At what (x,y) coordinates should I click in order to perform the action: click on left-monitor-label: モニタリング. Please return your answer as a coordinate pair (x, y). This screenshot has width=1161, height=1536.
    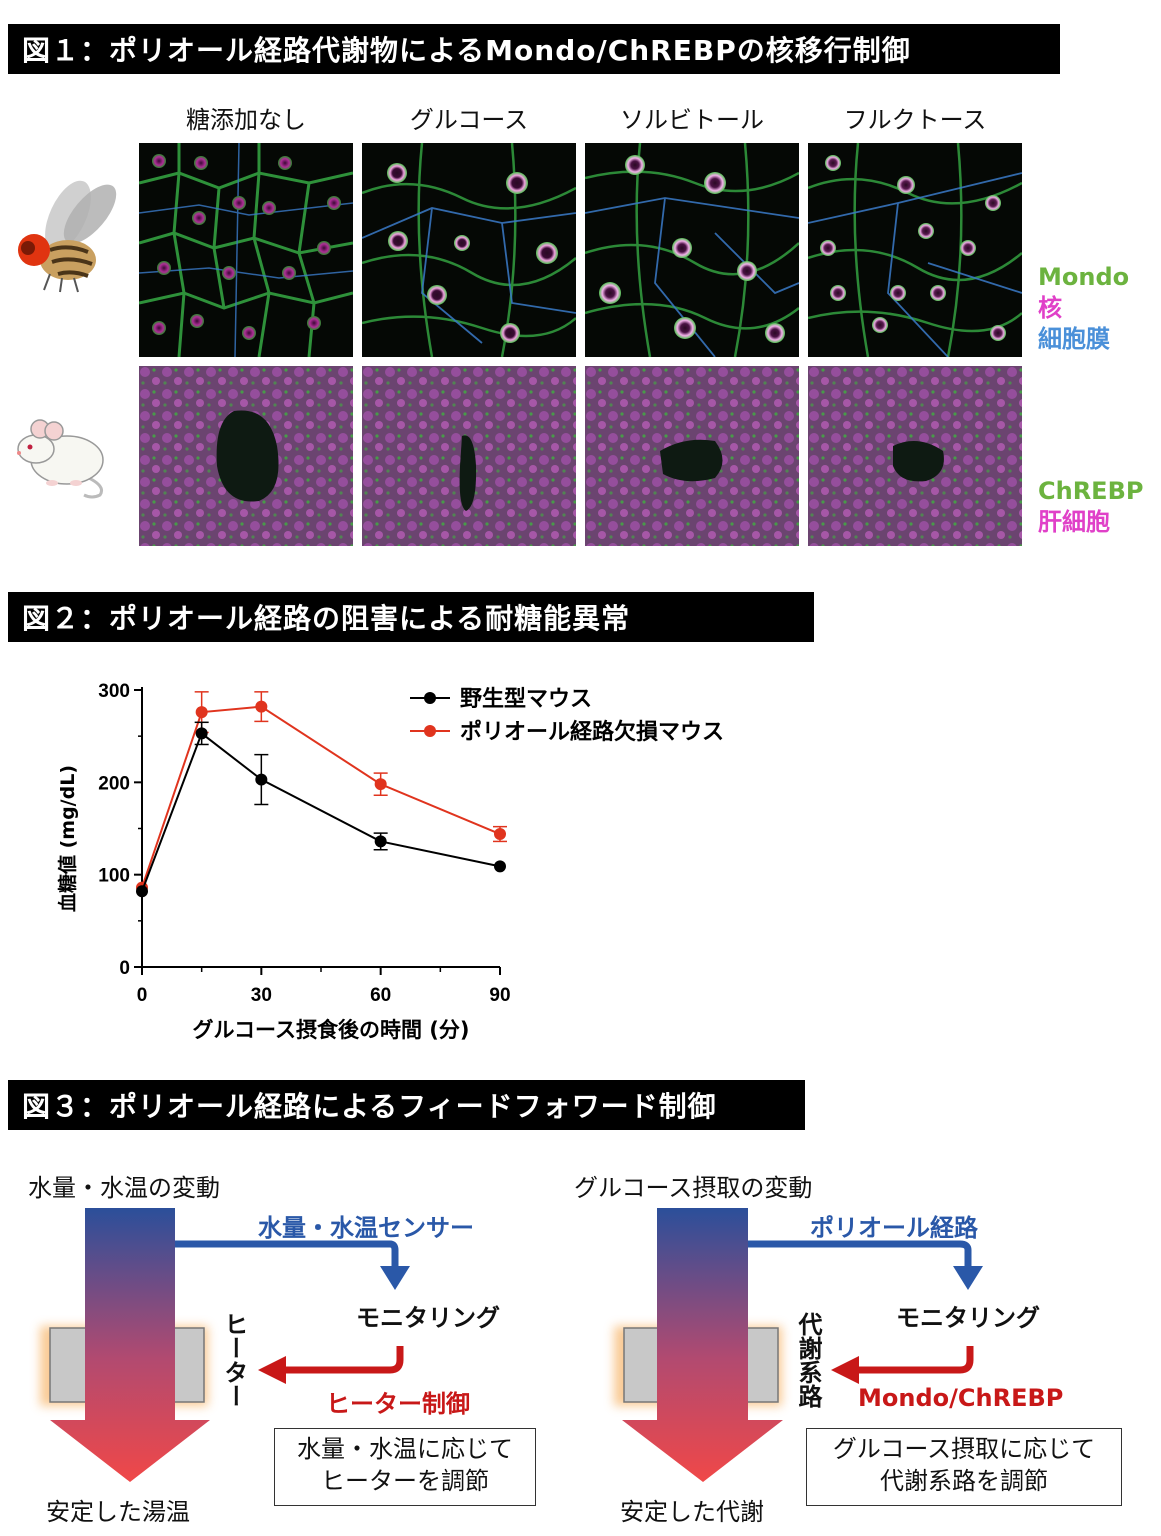
    Looking at the image, I should click on (428, 1318).